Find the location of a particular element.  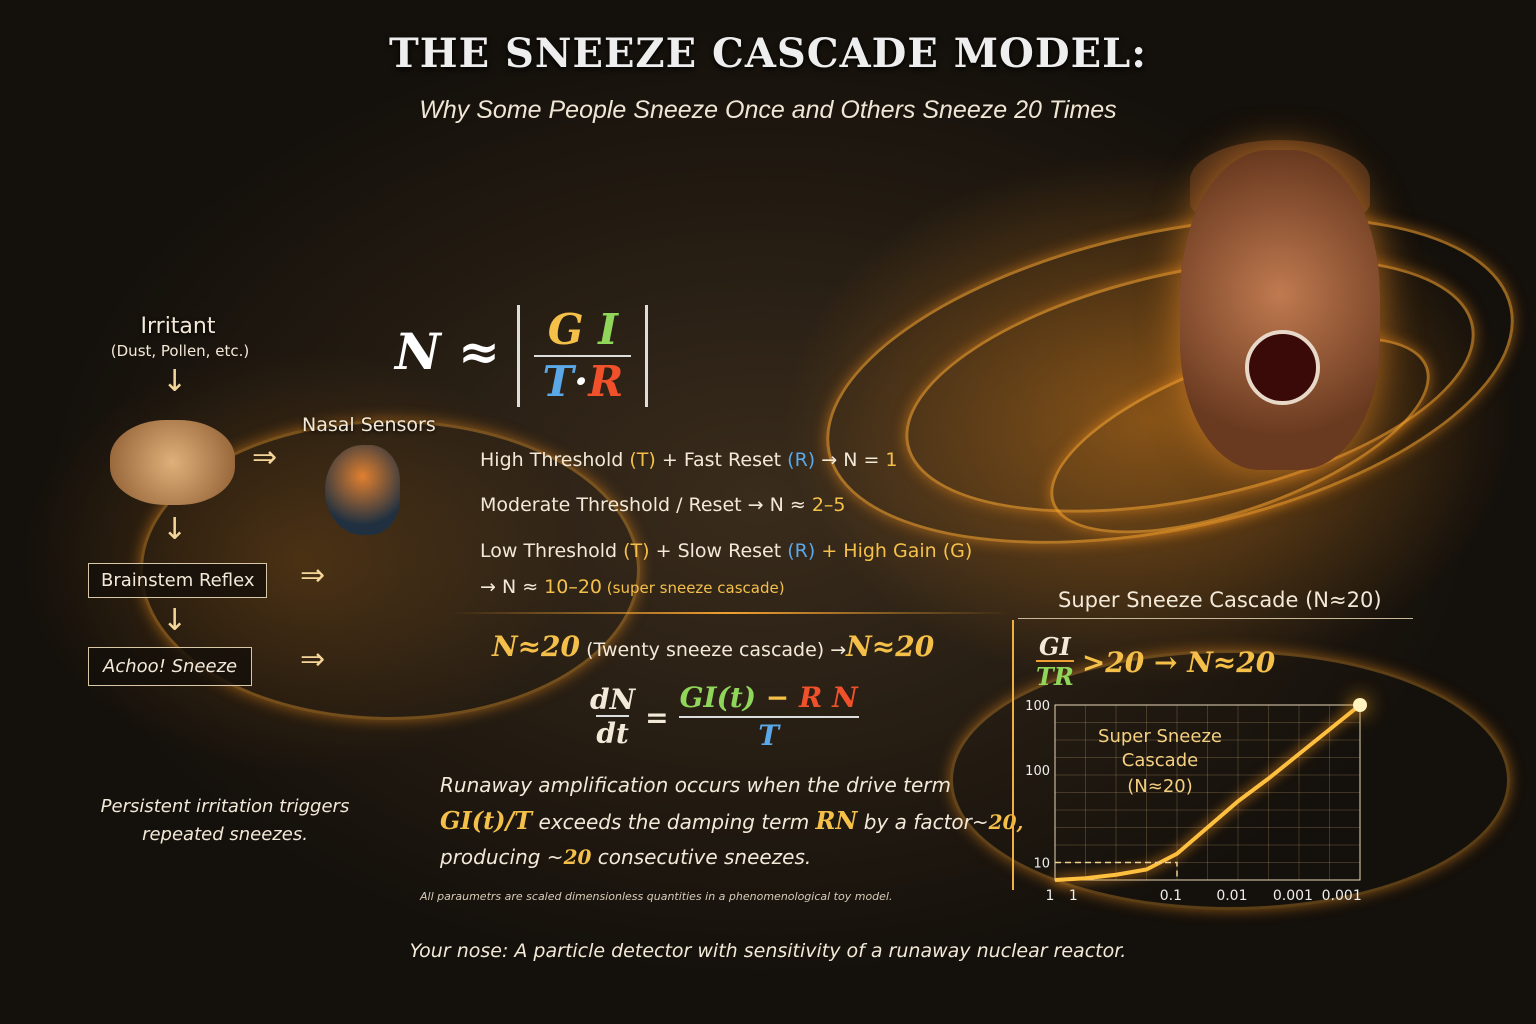

annotation-line-3: (N≈20) is located at coordinates (1160, 786).